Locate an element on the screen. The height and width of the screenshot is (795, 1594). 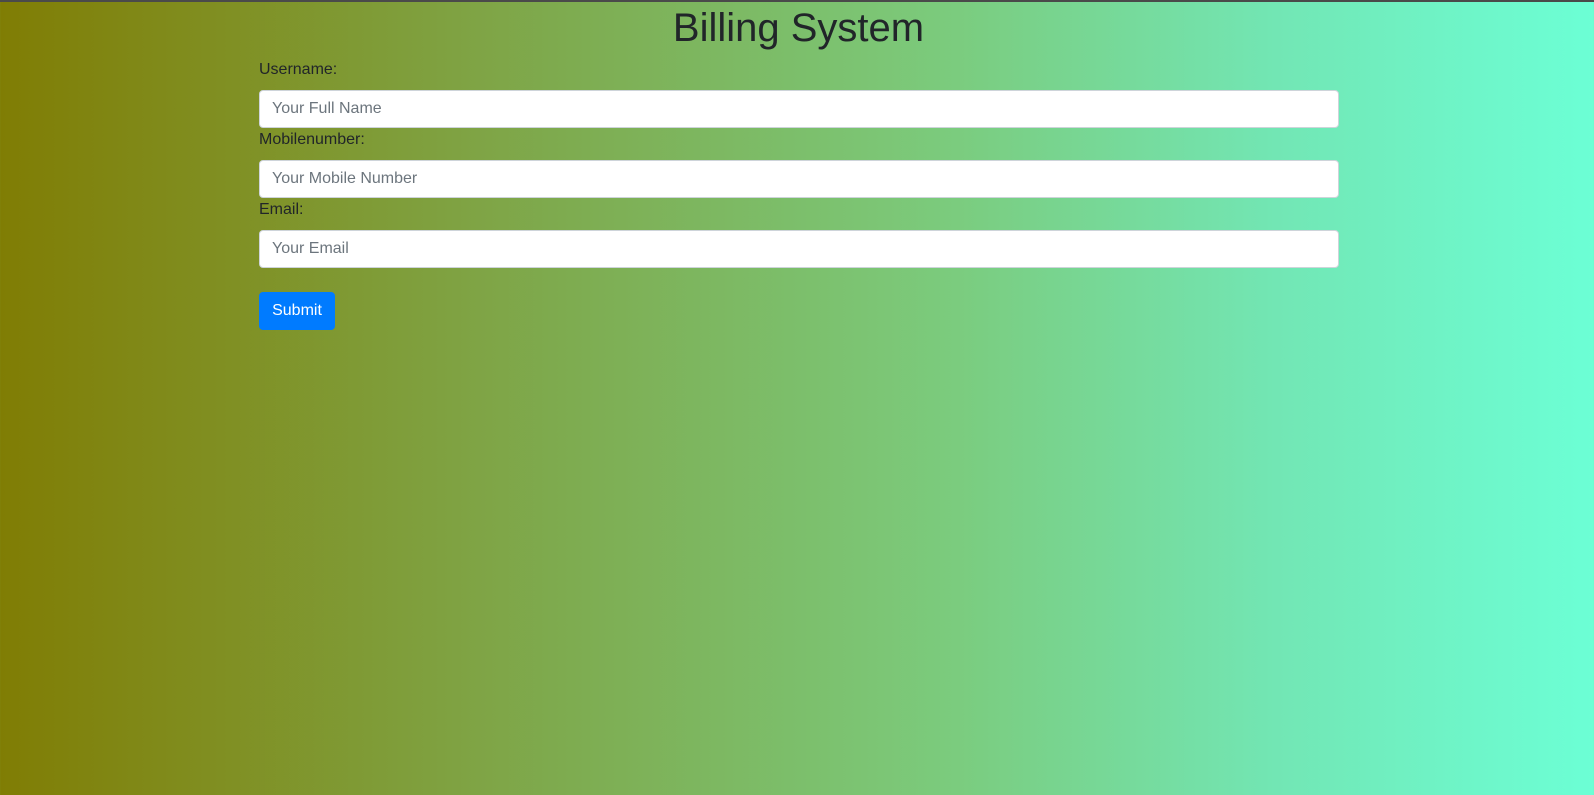
username-input is located at coordinates (799, 109).